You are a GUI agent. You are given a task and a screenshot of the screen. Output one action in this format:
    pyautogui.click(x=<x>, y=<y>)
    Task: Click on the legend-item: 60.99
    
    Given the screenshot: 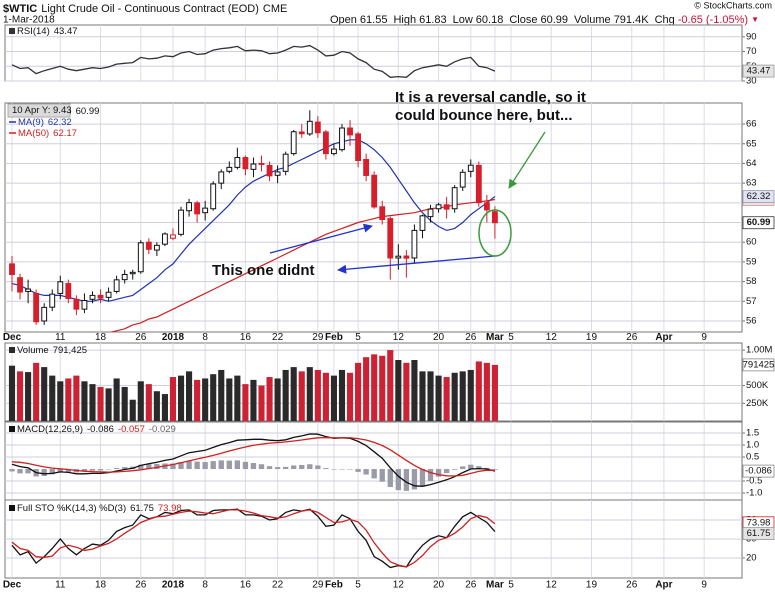 What is the action you would take?
    pyautogui.click(x=88, y=111)
    